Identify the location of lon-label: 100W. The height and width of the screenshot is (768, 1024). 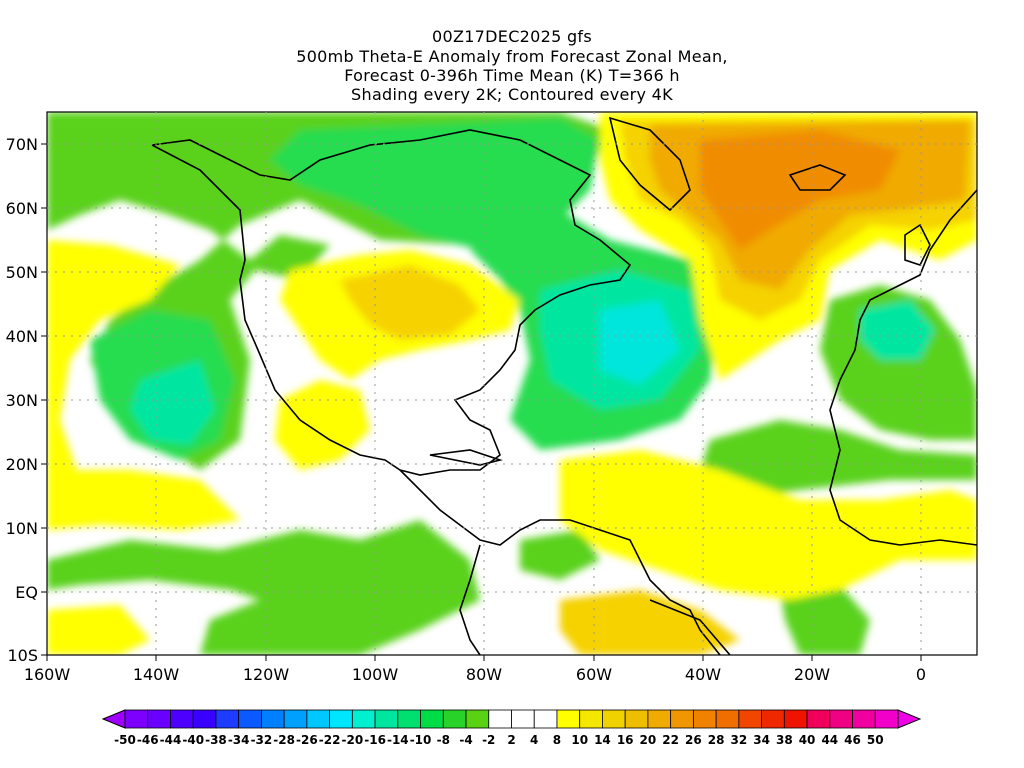
(375, 674).